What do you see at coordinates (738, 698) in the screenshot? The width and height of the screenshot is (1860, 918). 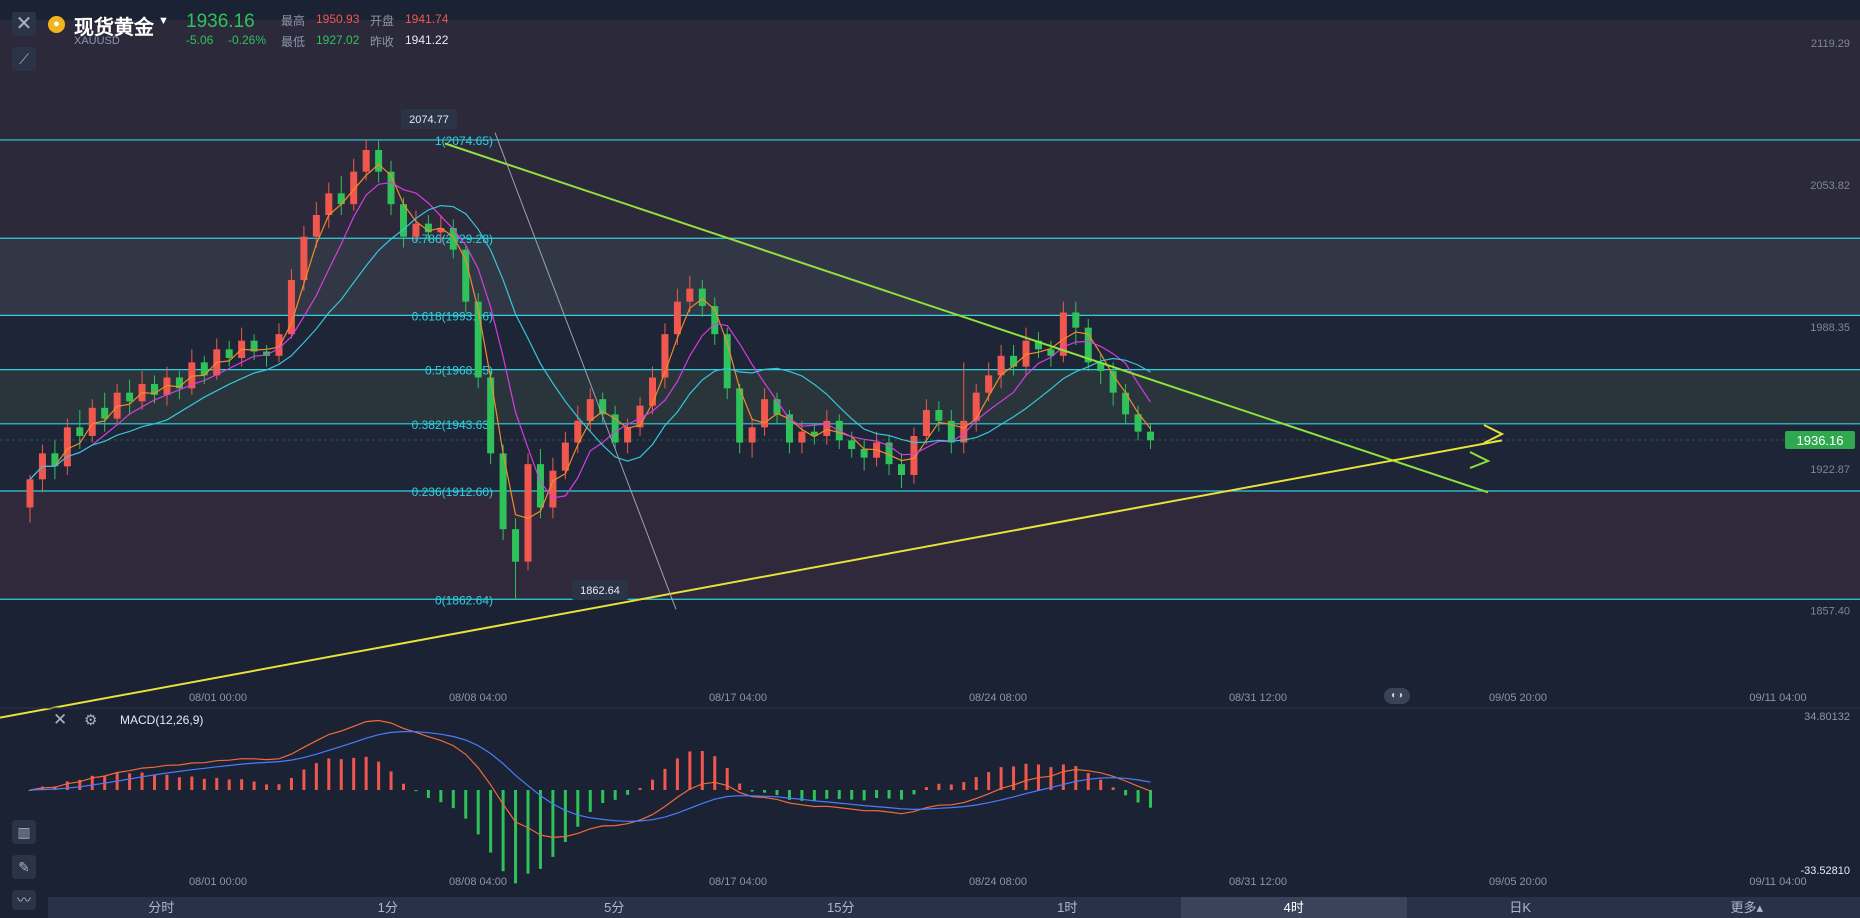 I see `time-axis-label: 08/17 04:00` at bounding box center [738, 698].